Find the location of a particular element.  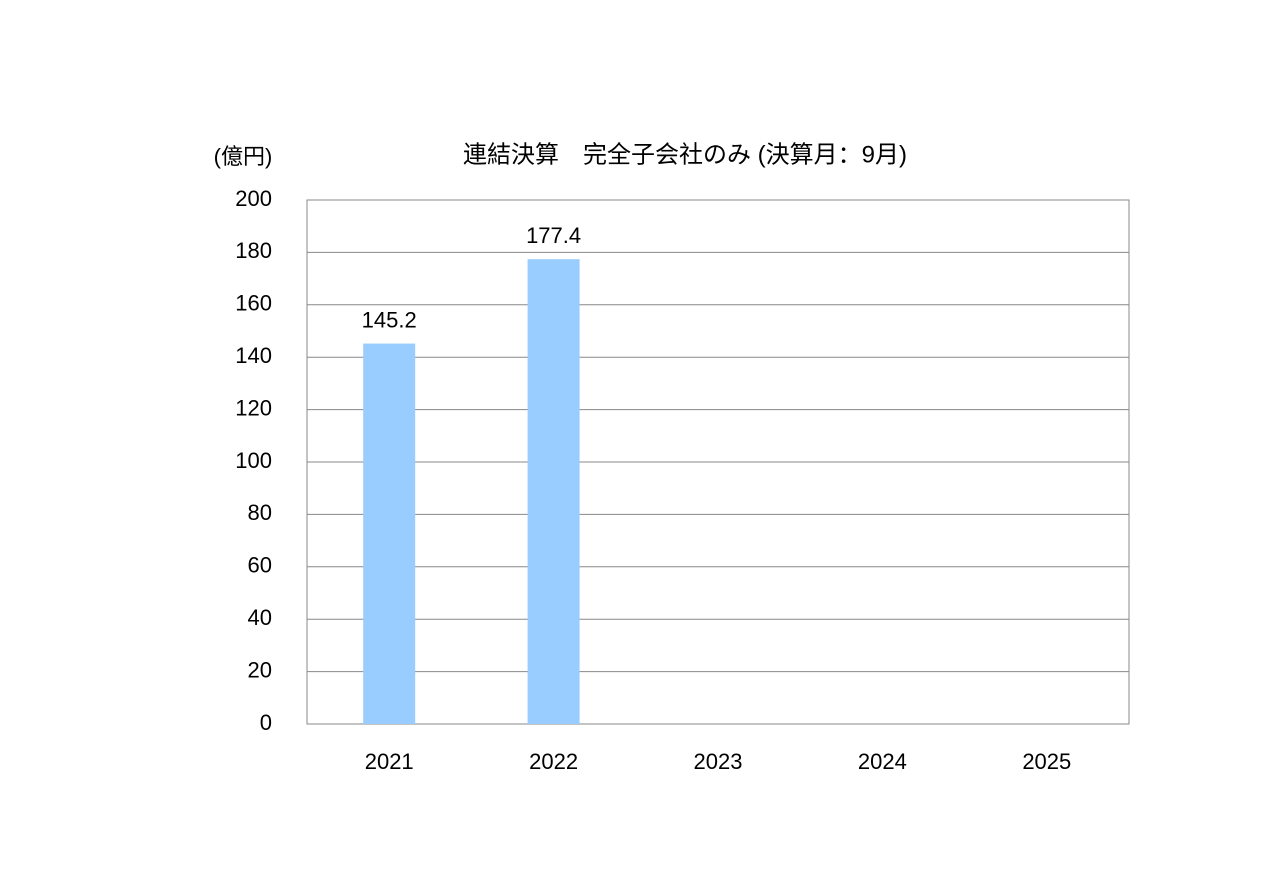

x-tick-label: 2021 is located at coordinates (389, 761).